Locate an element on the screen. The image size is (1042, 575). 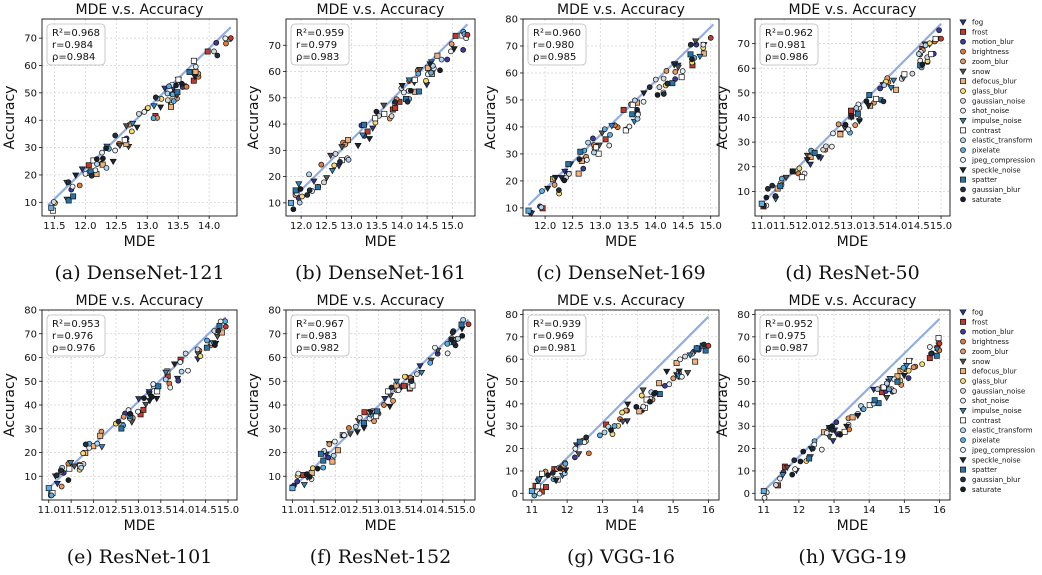
y-tick-label: 30 is located at coordinates (511, 154).